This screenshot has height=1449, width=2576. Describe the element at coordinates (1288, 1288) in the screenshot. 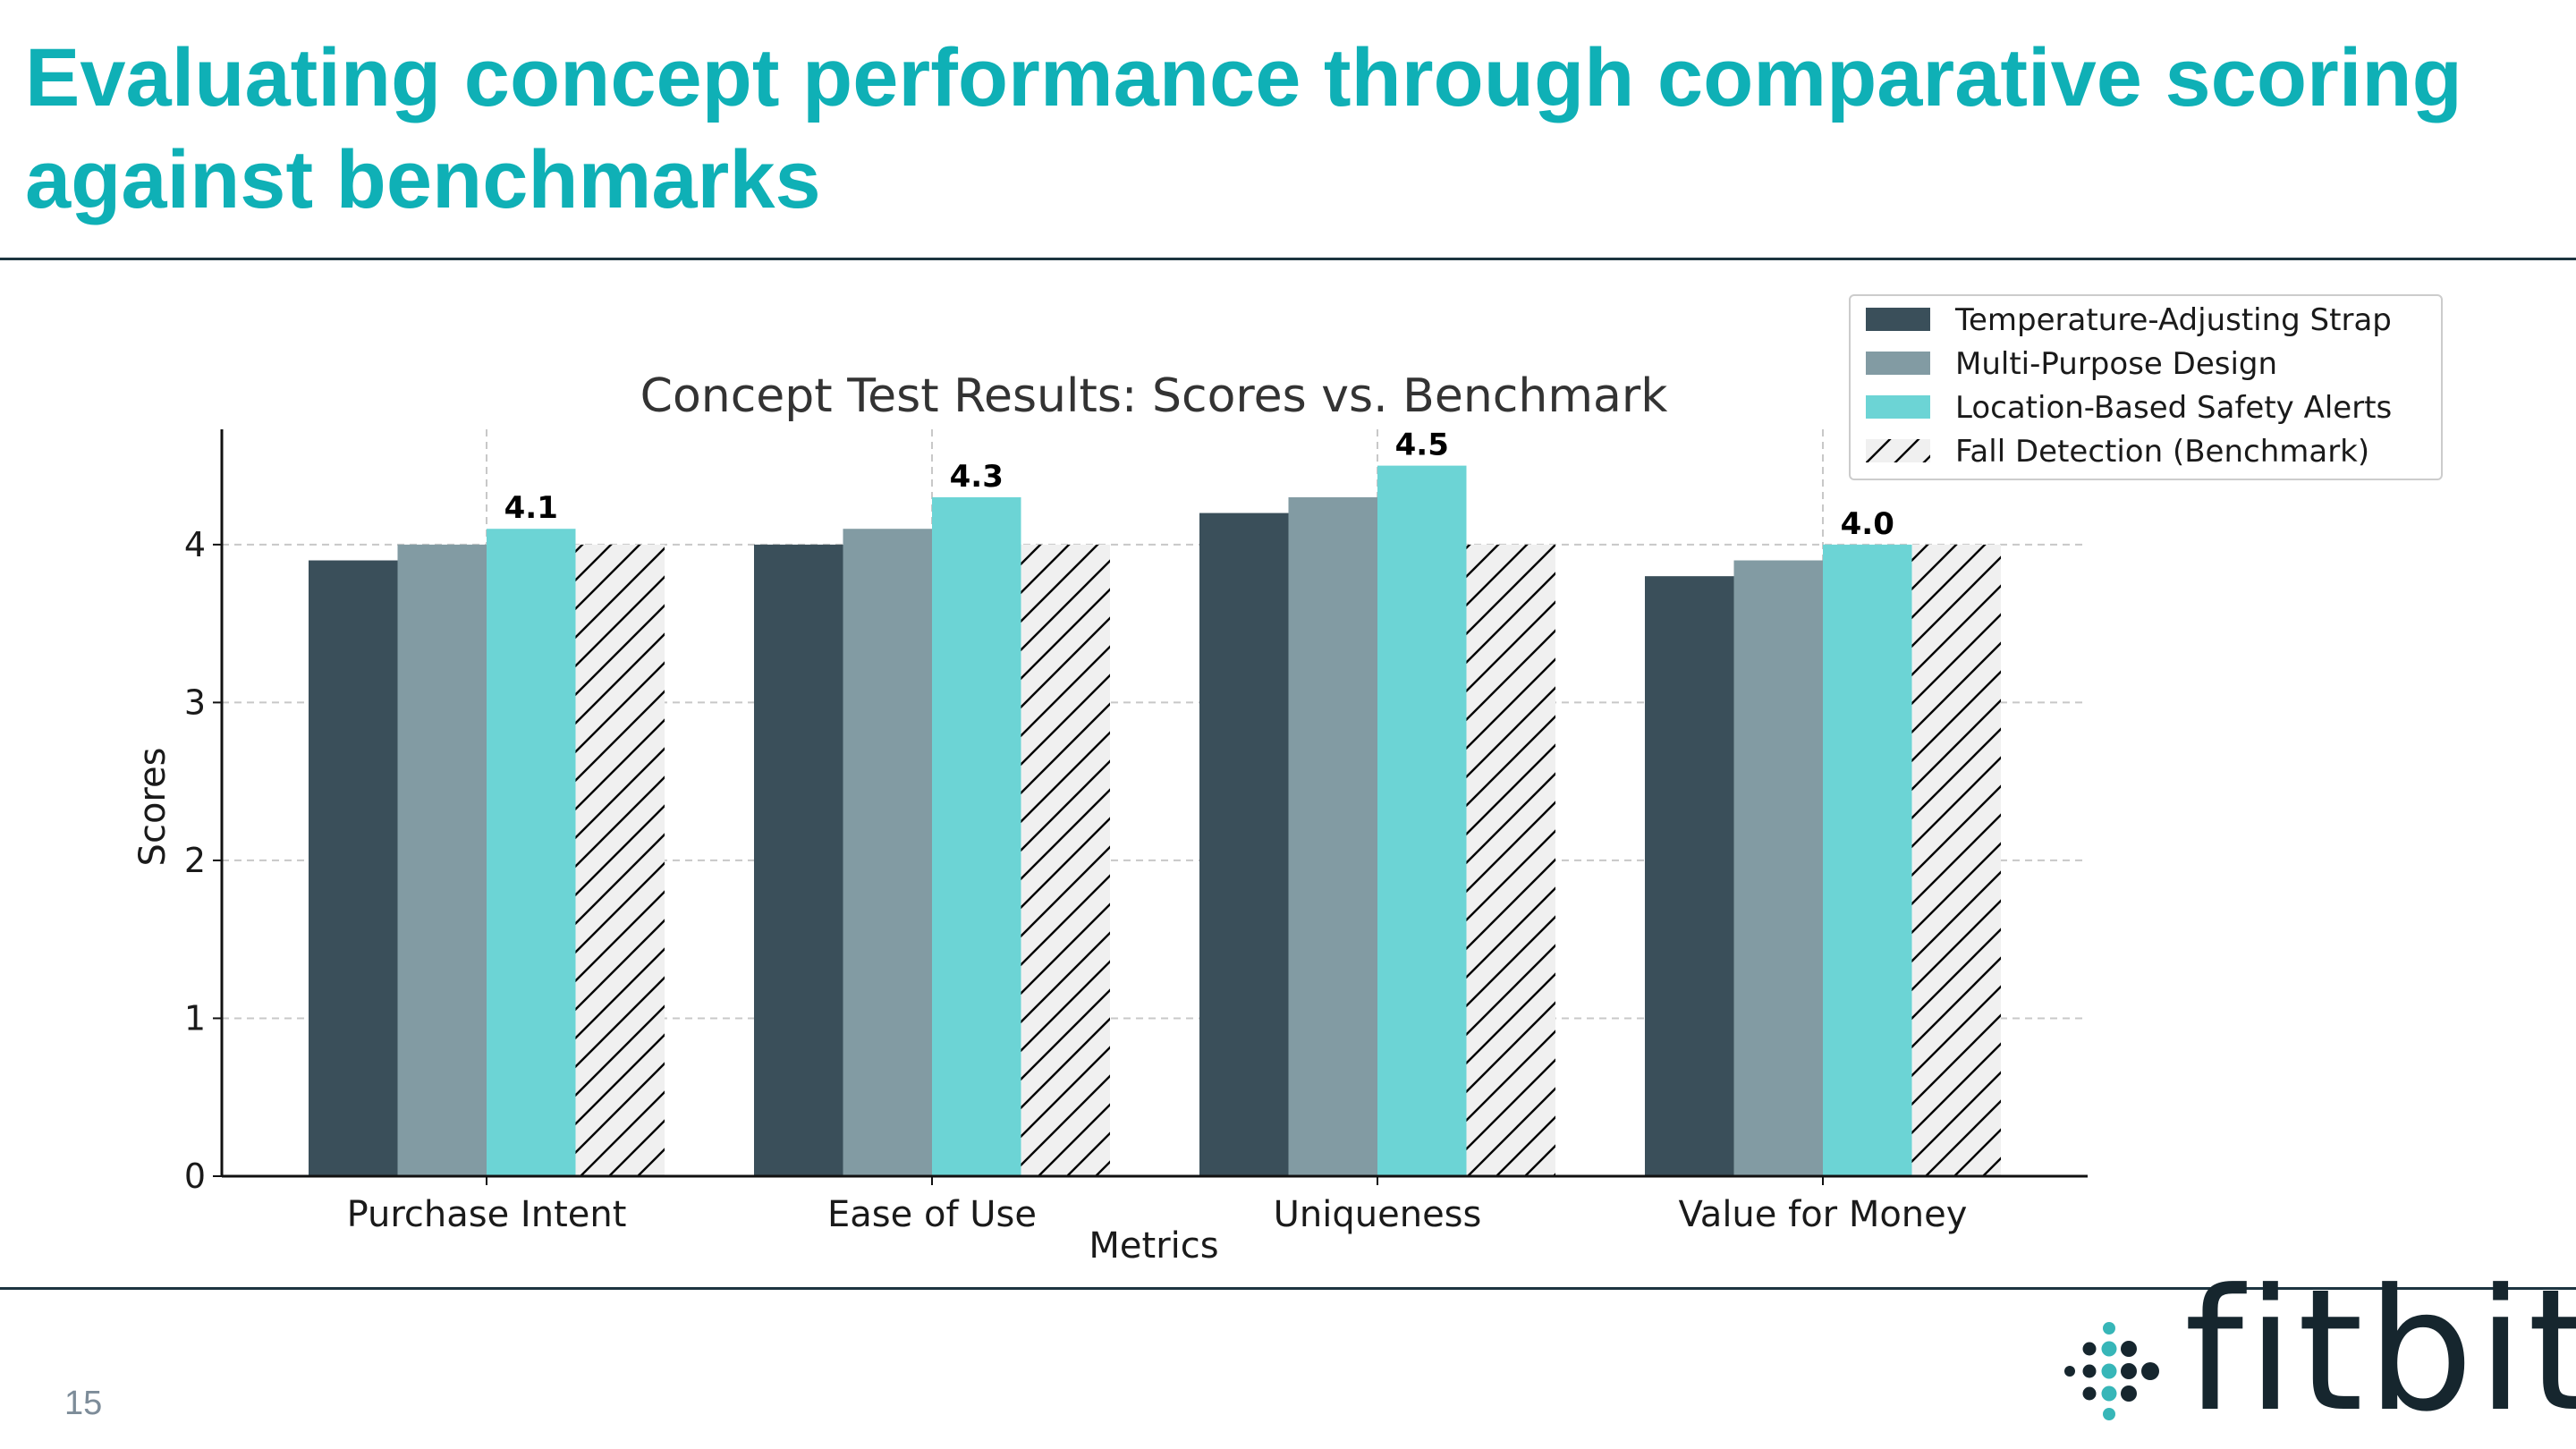

I see `footer-divider` at that location.